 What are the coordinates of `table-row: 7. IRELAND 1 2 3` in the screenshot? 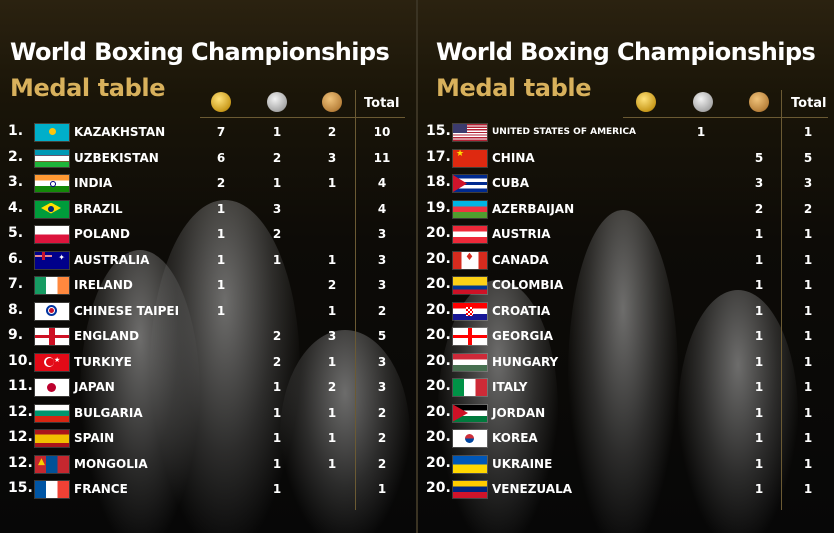 It's located at (208, 285).